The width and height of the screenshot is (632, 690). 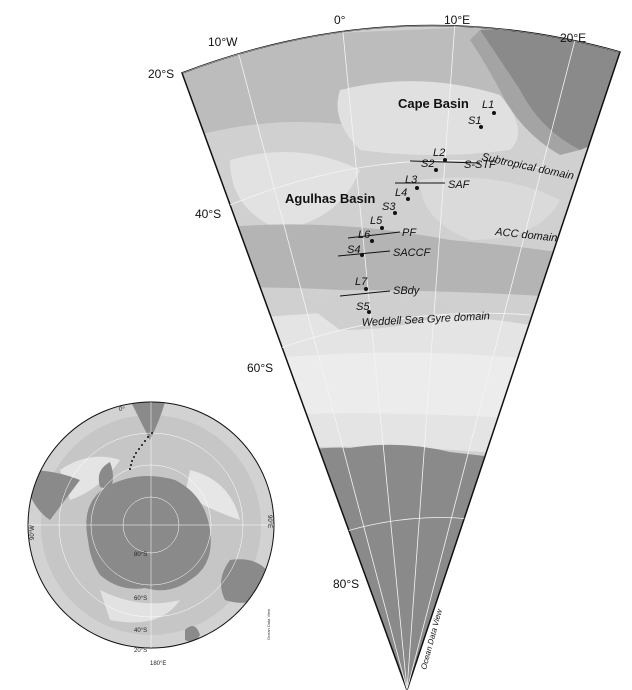 What do you see at coordinates (376, 221) in the screenshot?
I see `station-label-l5: L5` at bounding box center [376, 221].